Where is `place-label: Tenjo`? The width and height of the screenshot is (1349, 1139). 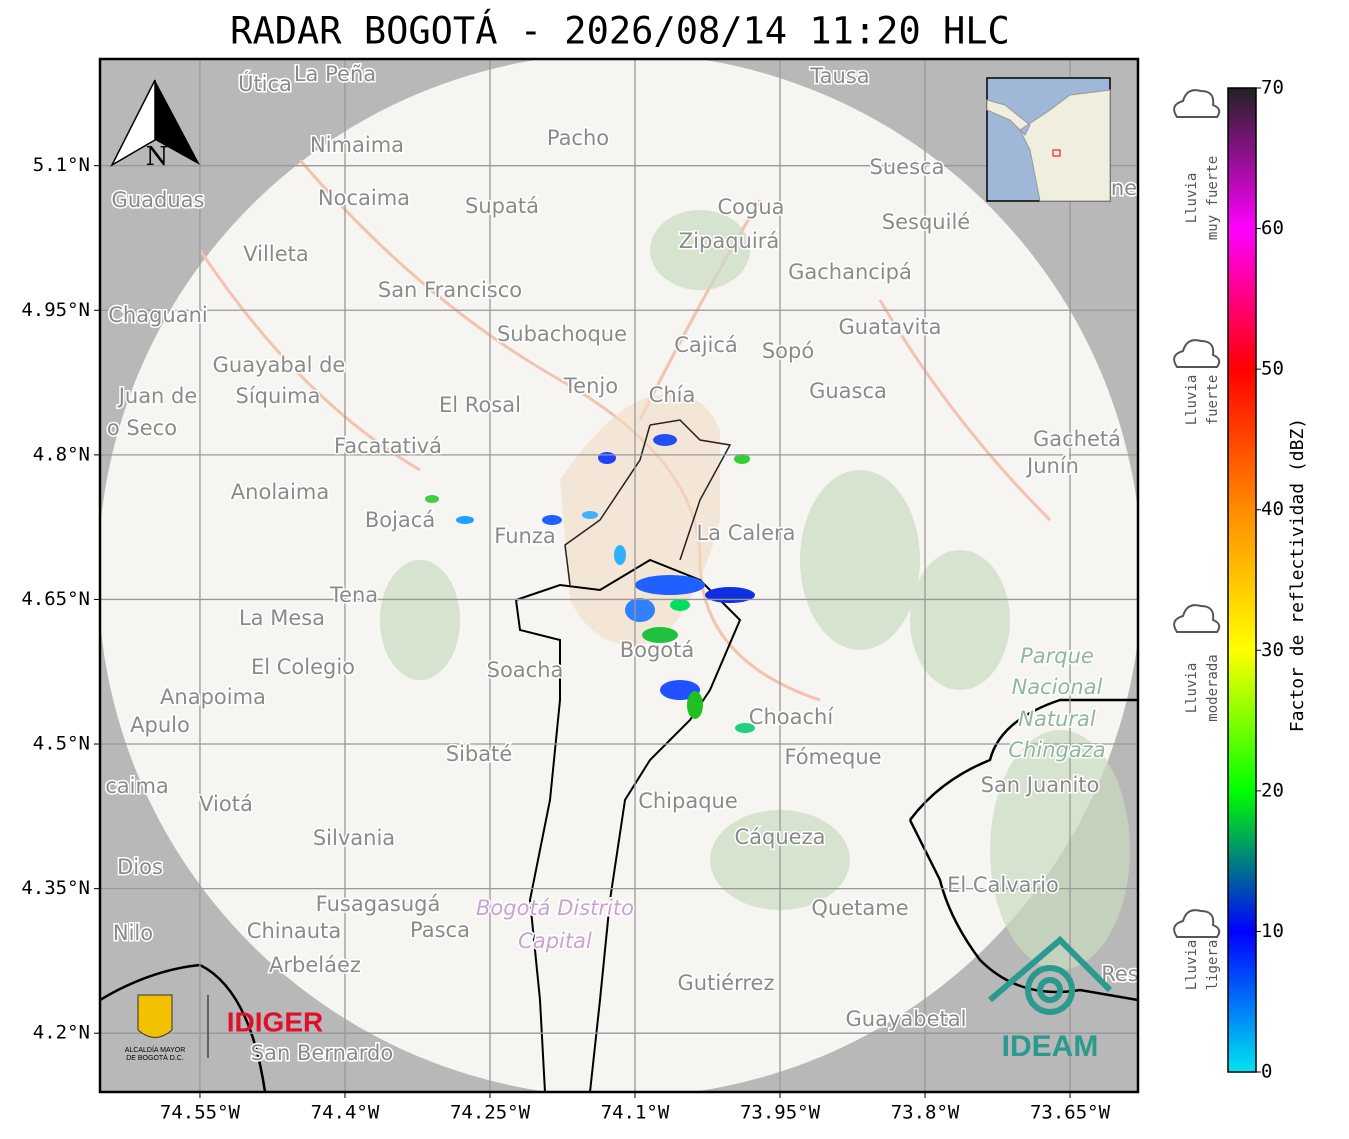
place-label: Tenjo is located at coordinates (590, 386).